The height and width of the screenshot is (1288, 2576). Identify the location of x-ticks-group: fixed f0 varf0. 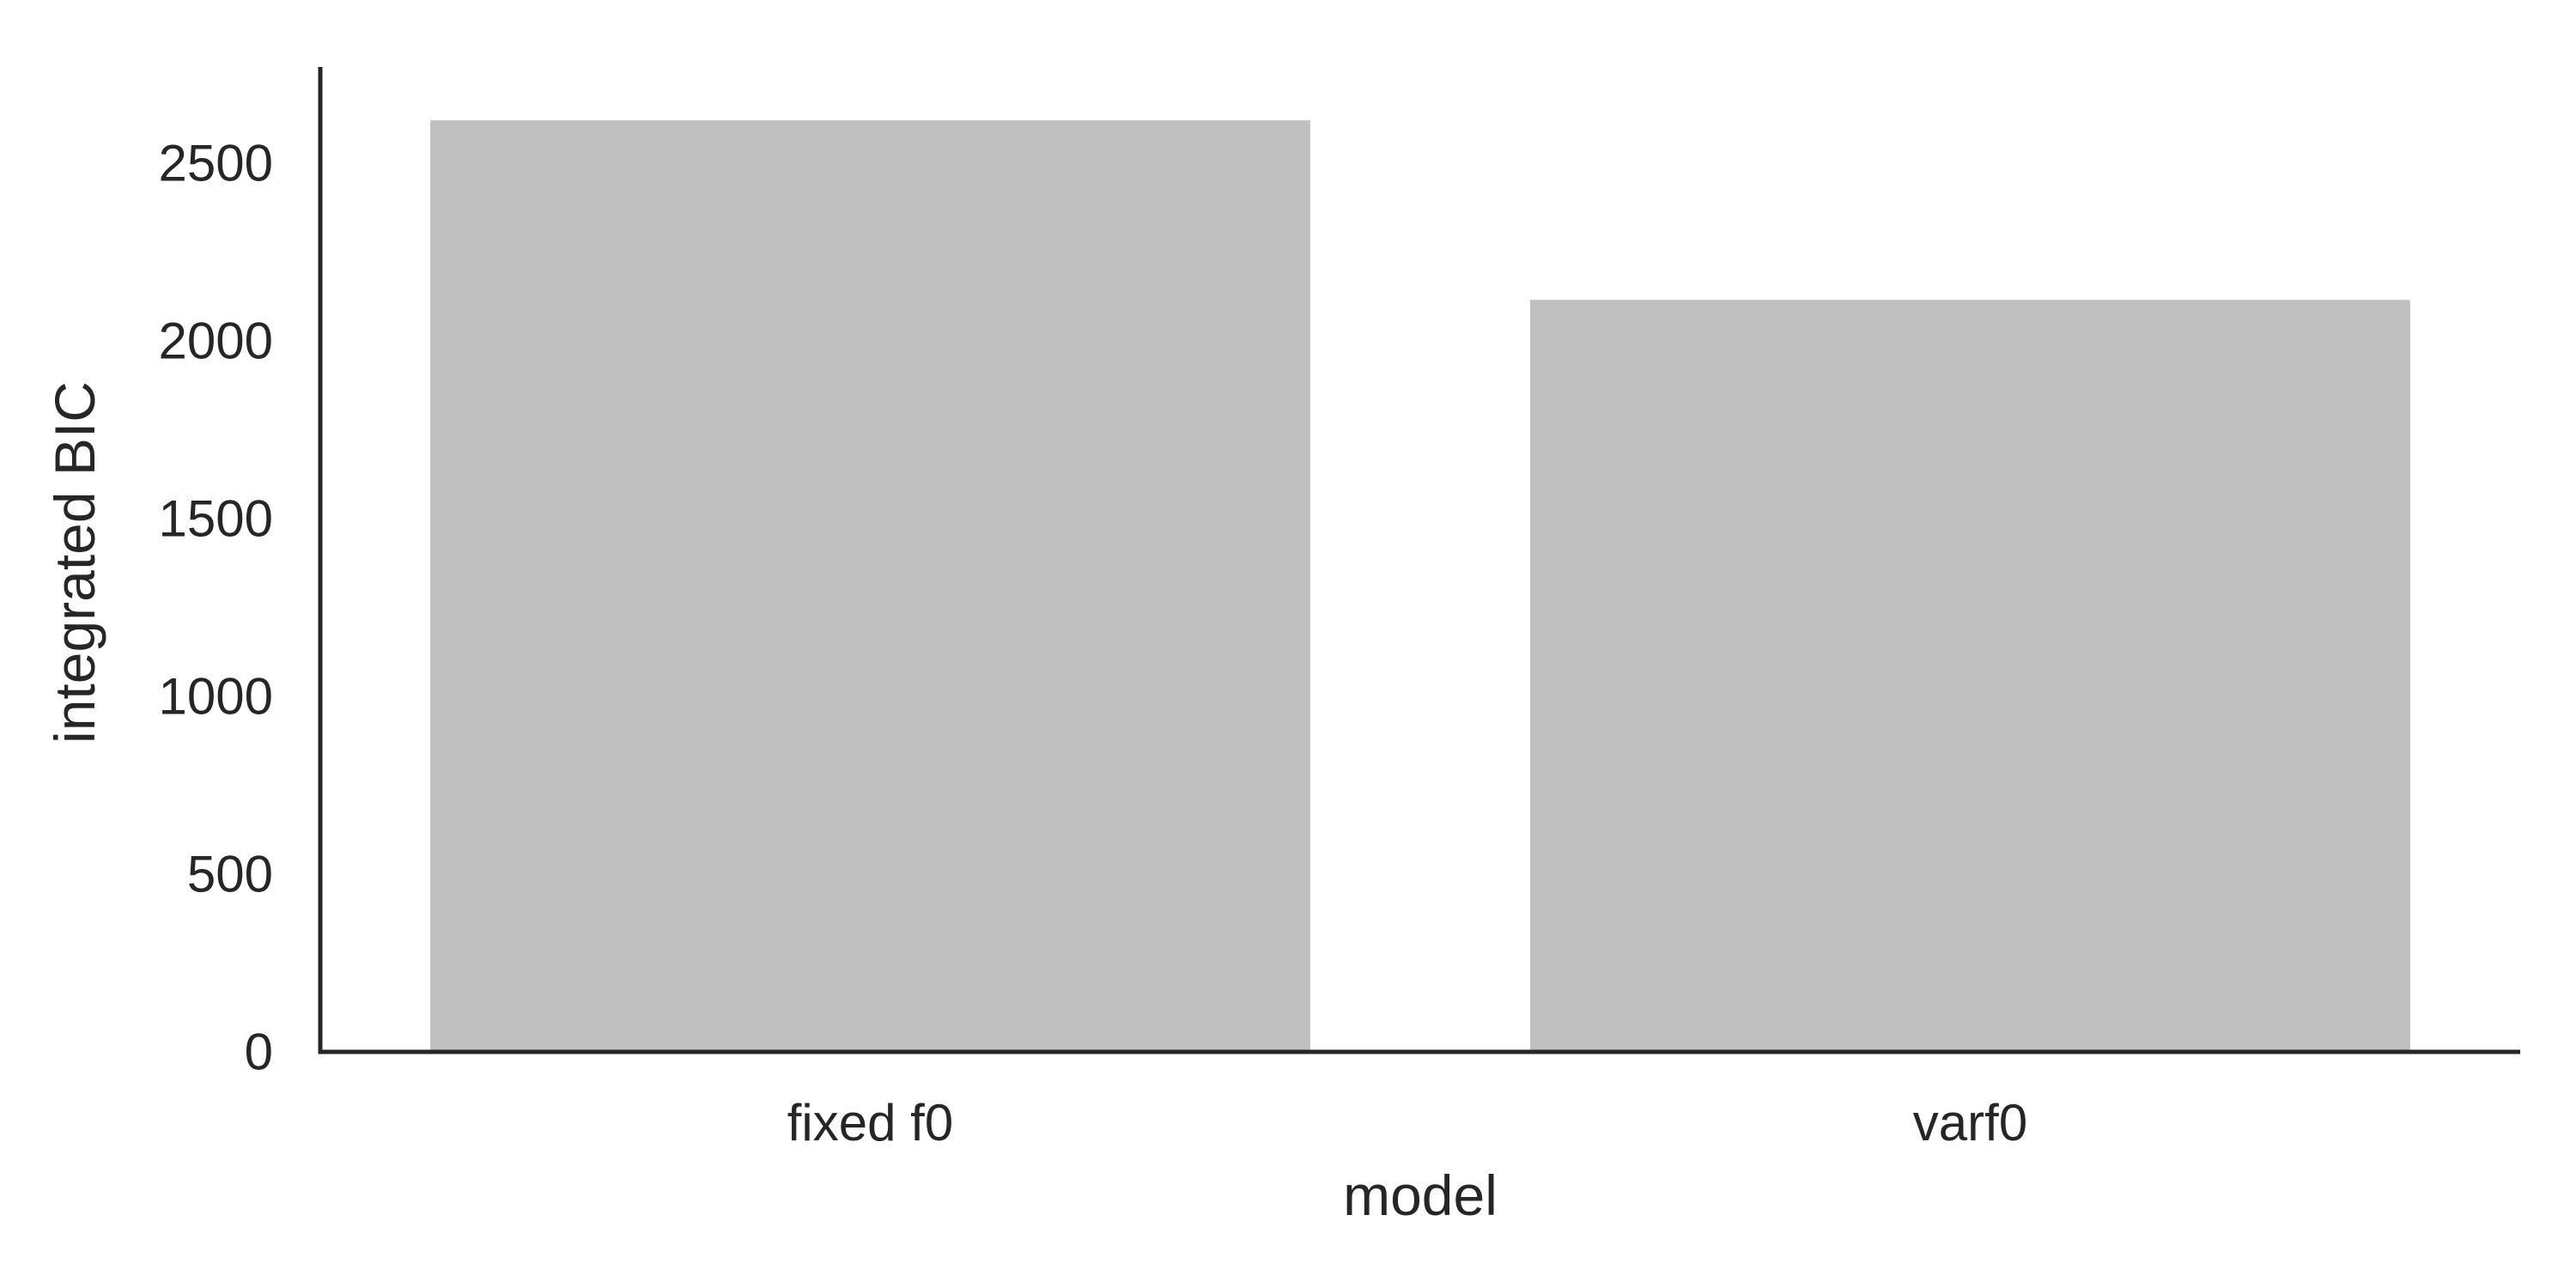
(1407, 1122).